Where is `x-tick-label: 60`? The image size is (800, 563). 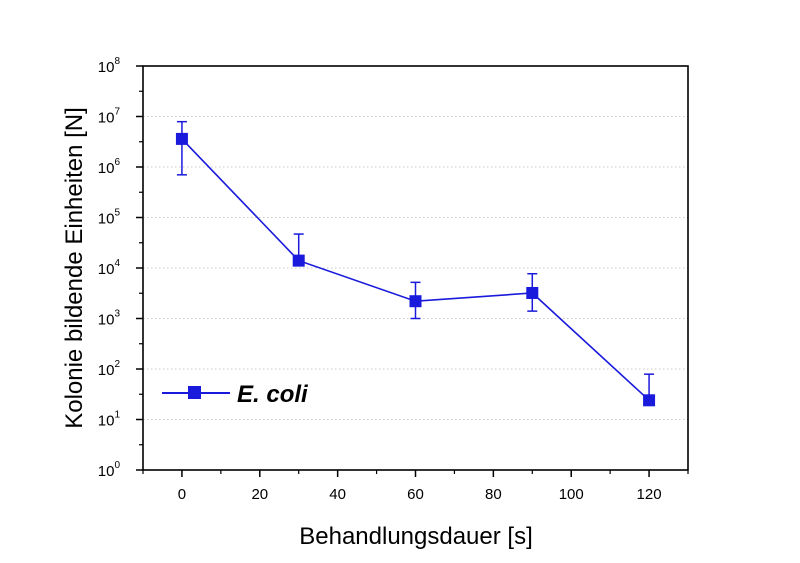
x-tick-label: 60 is located at coordinates (415, 494).